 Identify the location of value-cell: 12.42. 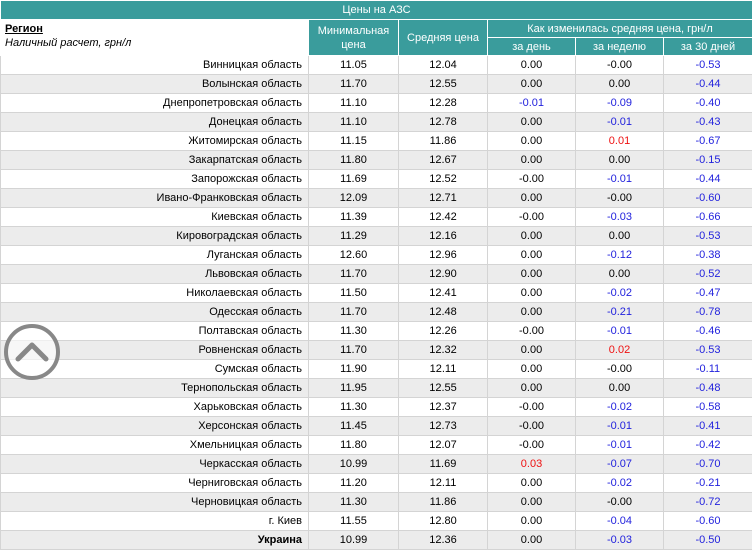
(443, 217).